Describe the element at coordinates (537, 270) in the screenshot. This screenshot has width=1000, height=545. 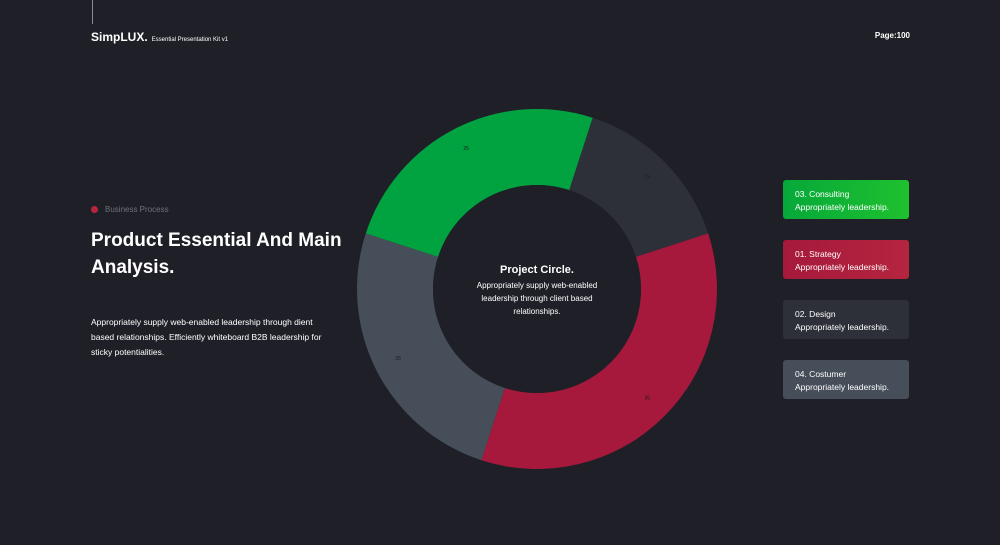
I see `center-title: Project Circle.` at that location.